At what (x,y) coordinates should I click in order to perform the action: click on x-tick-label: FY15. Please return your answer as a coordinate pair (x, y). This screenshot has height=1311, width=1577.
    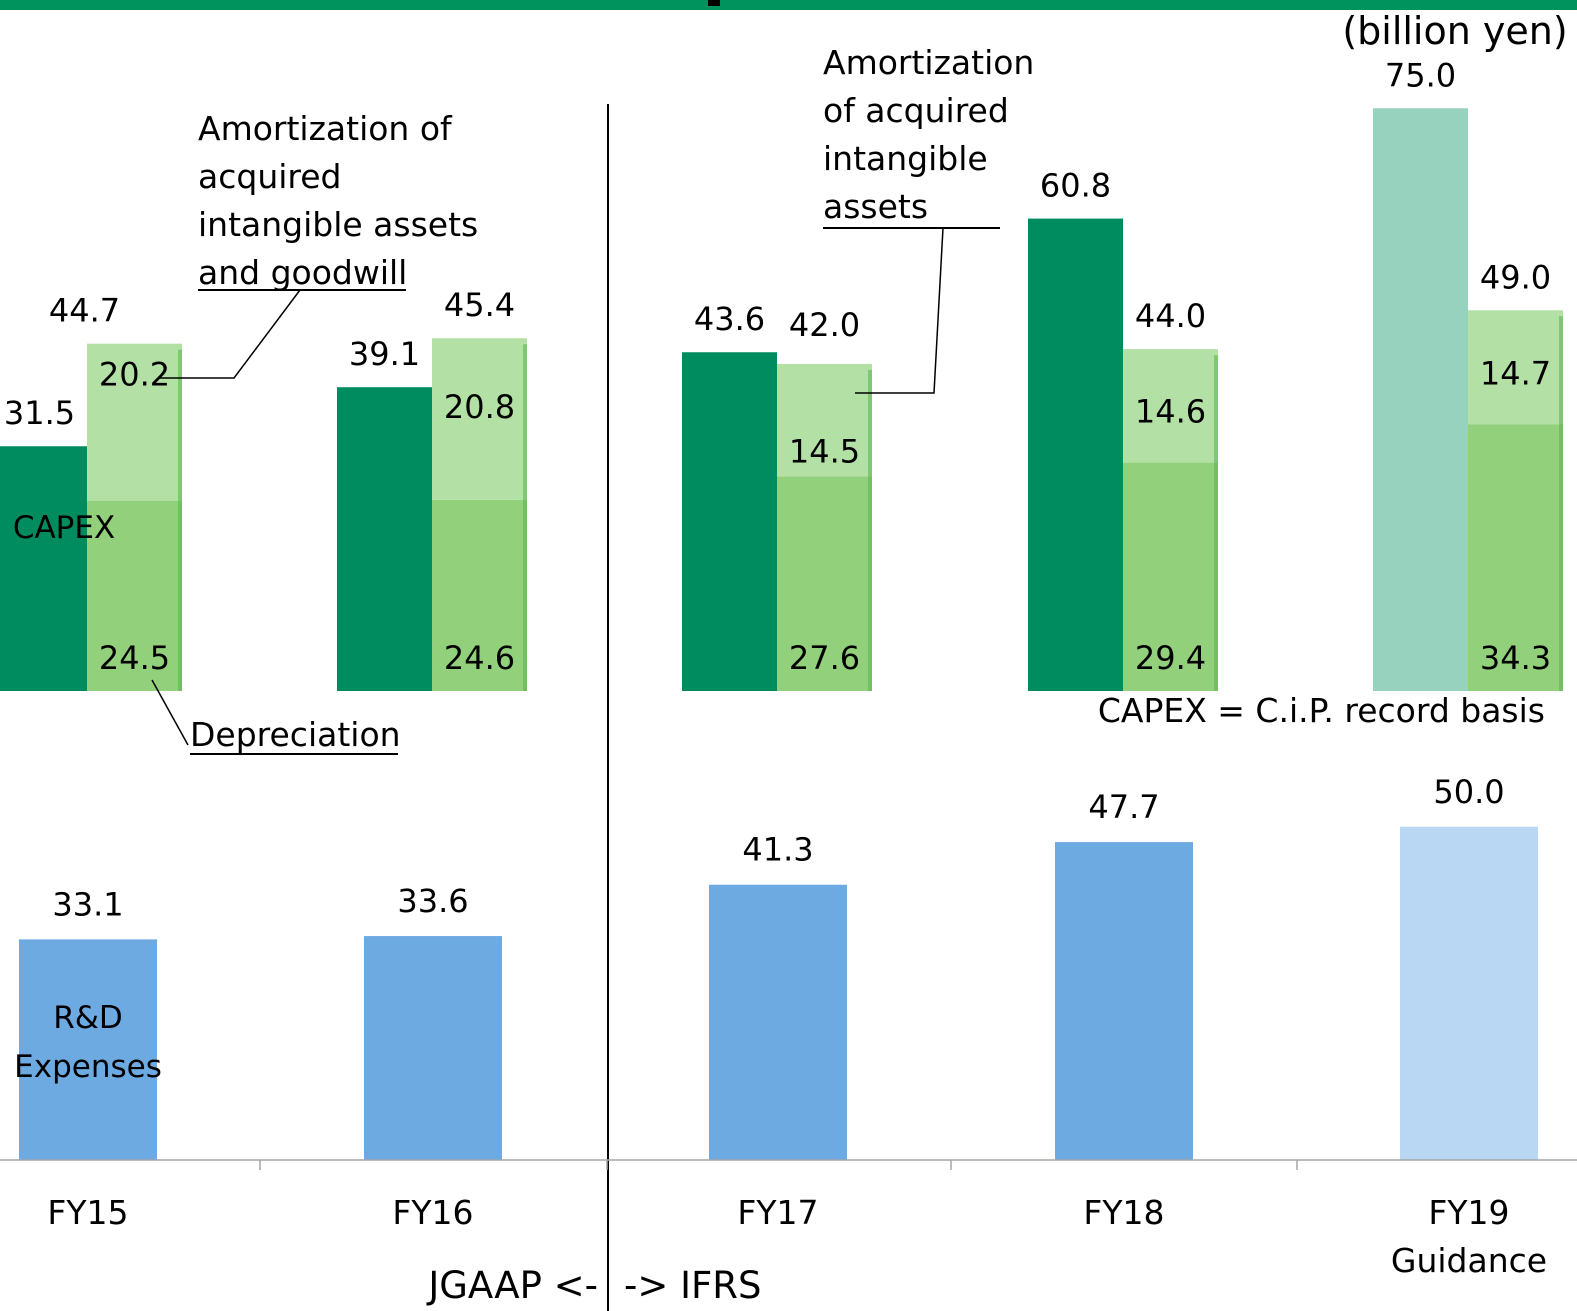
    Looking at the image, I should click on (87, 1212).